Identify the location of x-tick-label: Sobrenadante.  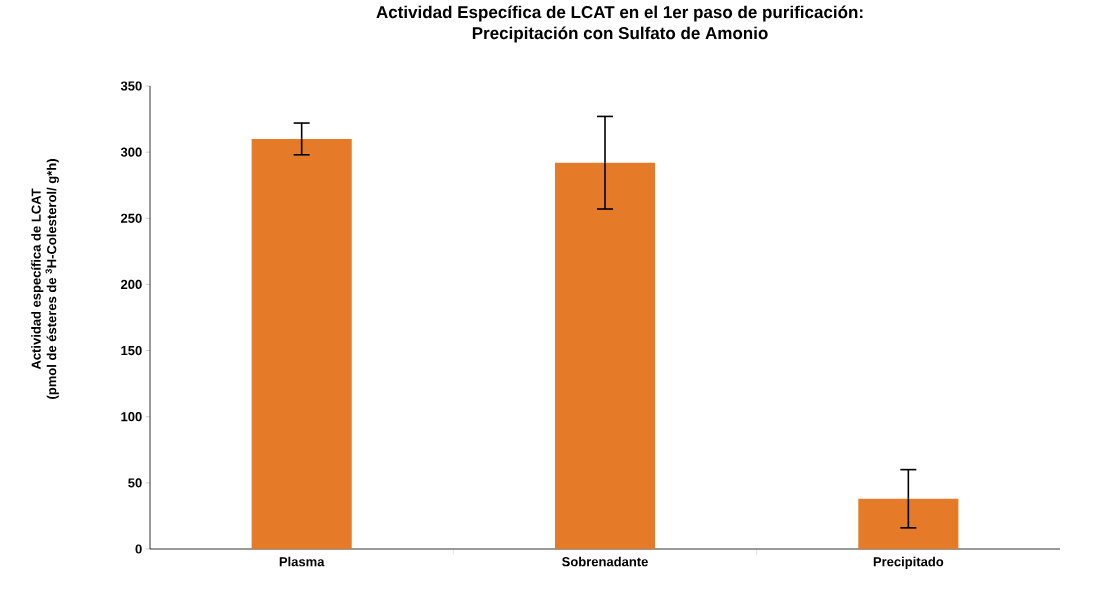
(605, 561).